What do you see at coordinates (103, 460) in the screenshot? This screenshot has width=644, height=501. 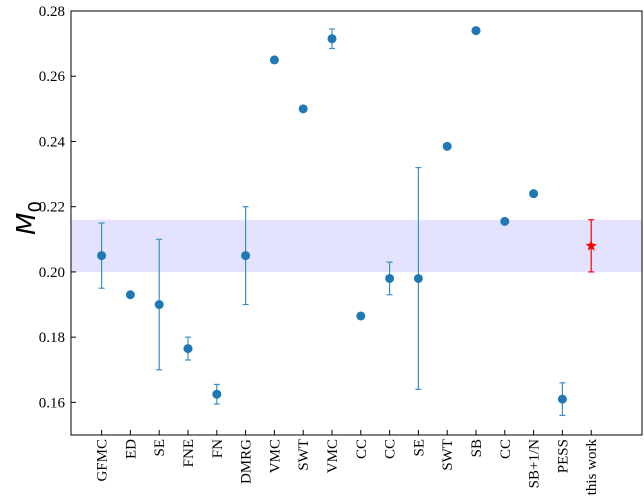 I see `x-tick-label: GFMC` at bounding box center [103, 460].